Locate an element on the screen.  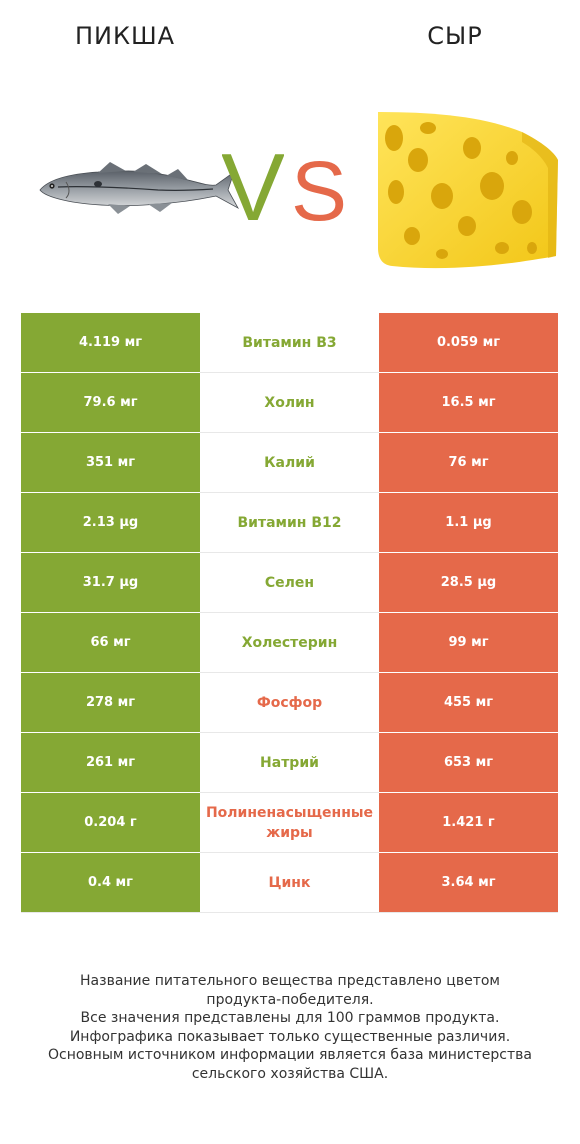
table-row: 0.204 г Полиненасыщенные жиры 1.421 г is located at coordinates (289, 823).